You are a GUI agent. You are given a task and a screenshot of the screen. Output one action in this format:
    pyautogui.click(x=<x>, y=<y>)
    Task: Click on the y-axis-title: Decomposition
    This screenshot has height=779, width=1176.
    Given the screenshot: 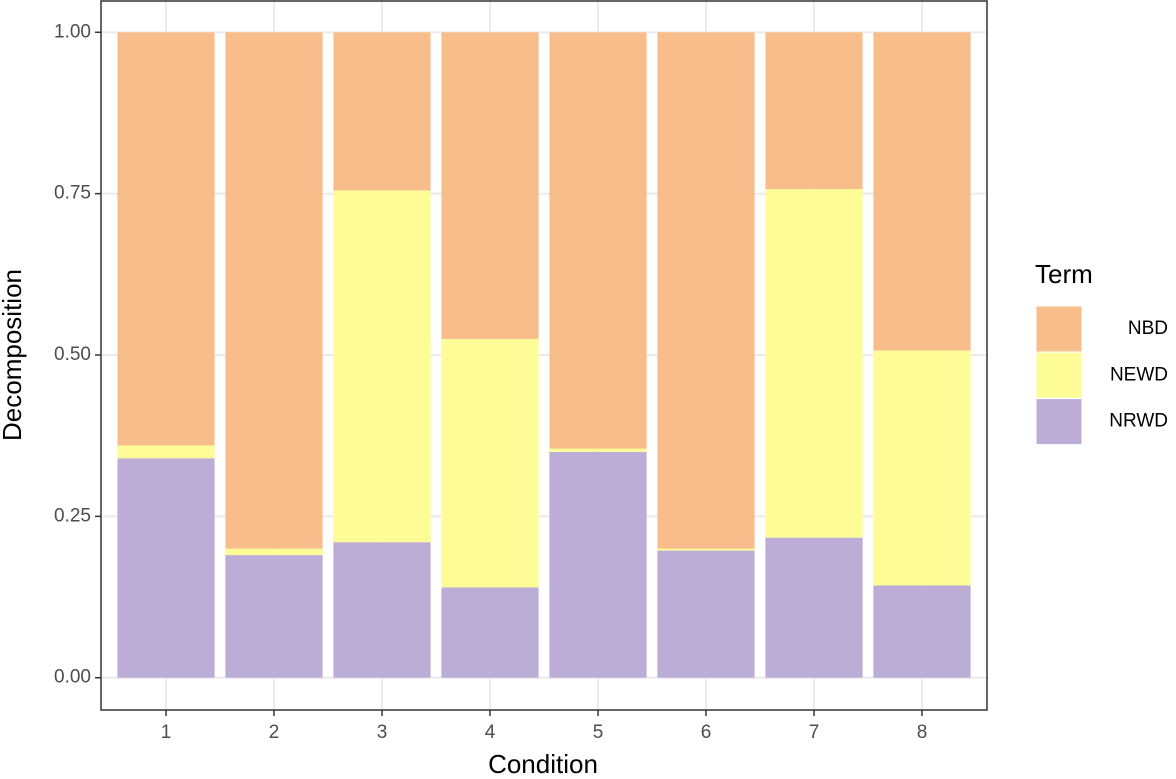 What is the action you would take?
    pyautogui.click(x=13, y=355)
    